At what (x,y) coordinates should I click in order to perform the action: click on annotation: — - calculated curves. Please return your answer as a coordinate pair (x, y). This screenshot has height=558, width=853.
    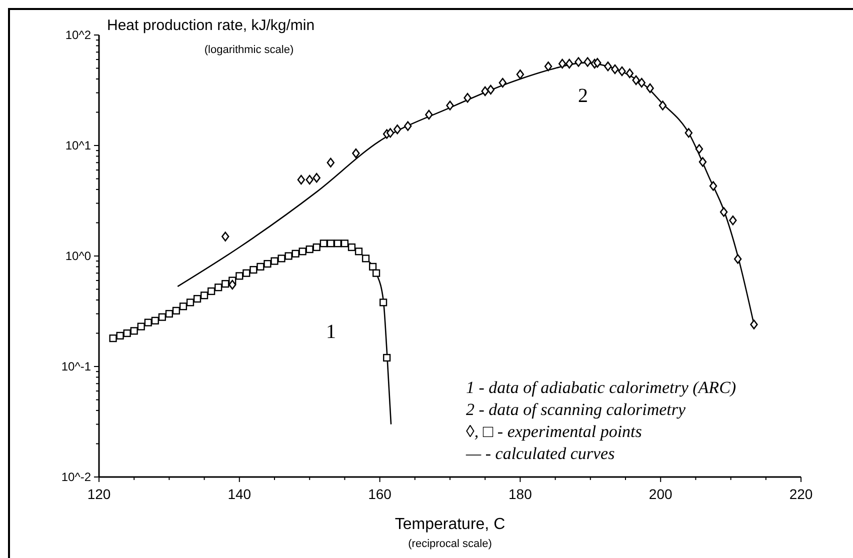
    Looking at the image, I should click on (540, 453).